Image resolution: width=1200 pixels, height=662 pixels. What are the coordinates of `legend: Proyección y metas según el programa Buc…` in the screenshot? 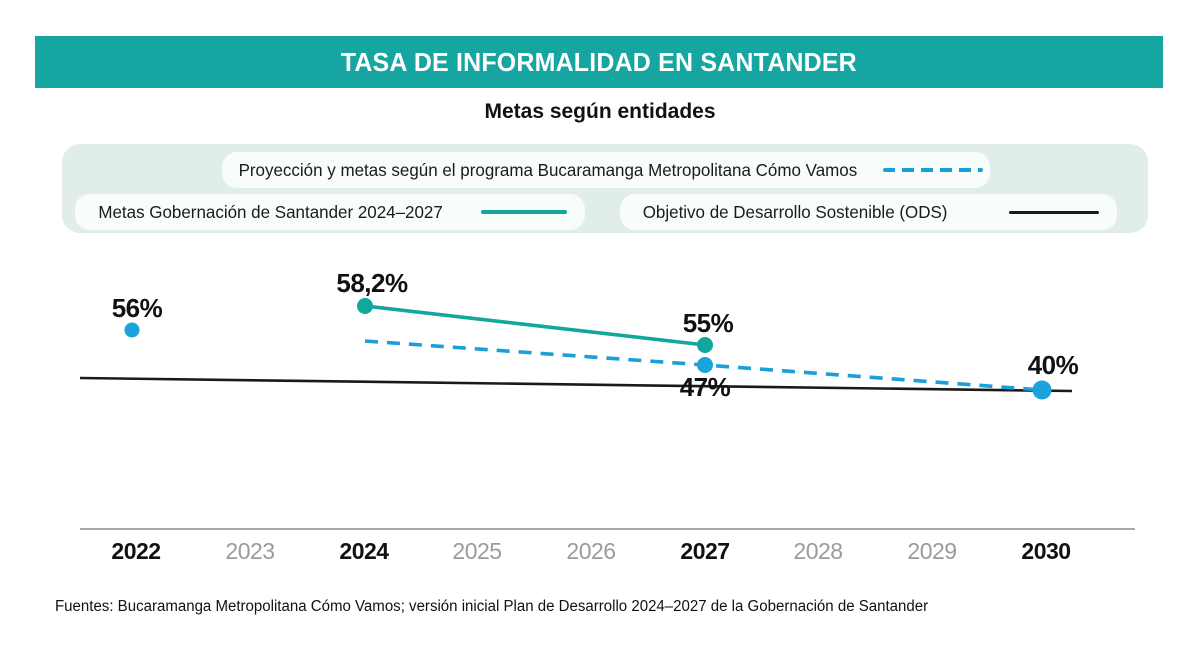 It's located at (605, 188).